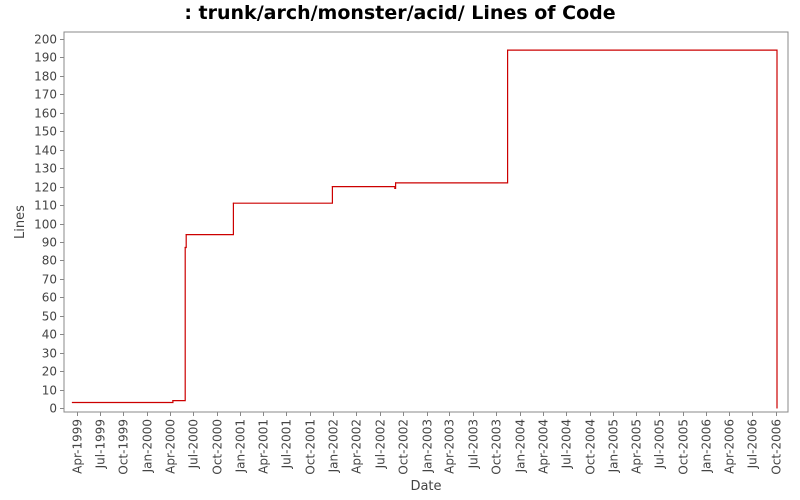 The image size is (800, 500). What do you see at coordinates (78, 446) in the screenshot?
I see `x-tick-label: Apr-1999` at bounding box center [78, 446].